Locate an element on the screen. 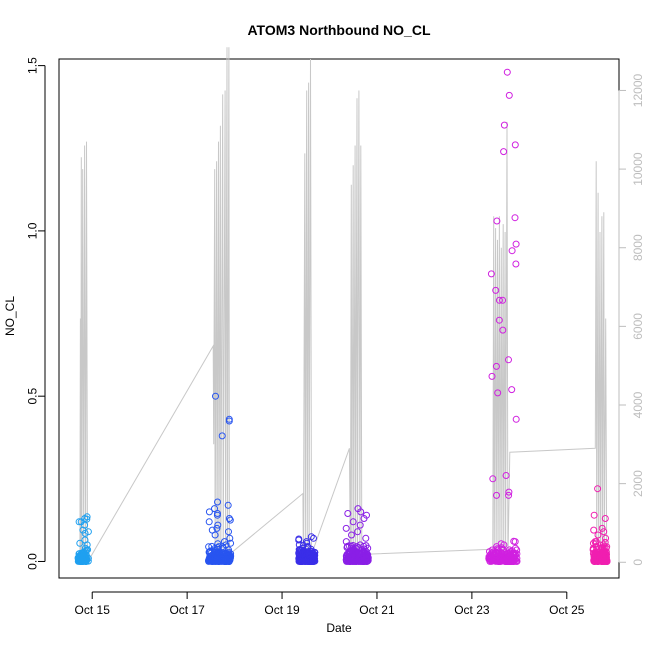 Image resolution: width=650 pixels, height=650 pixels. x-tick-label: Oct 25 is located at coordinates (567, 610).